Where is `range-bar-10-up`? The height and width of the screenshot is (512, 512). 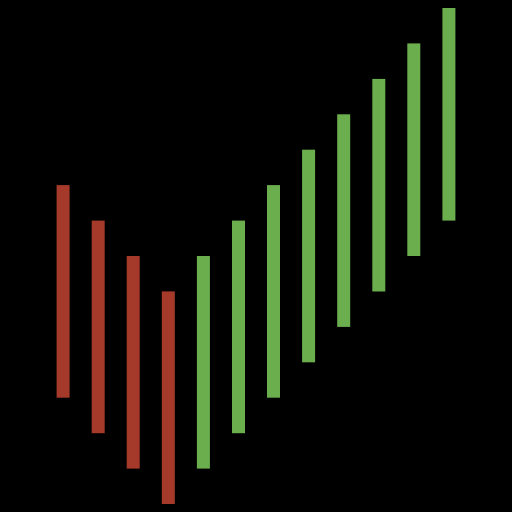 range-bar-10-up is located at coordinates (379, 185).